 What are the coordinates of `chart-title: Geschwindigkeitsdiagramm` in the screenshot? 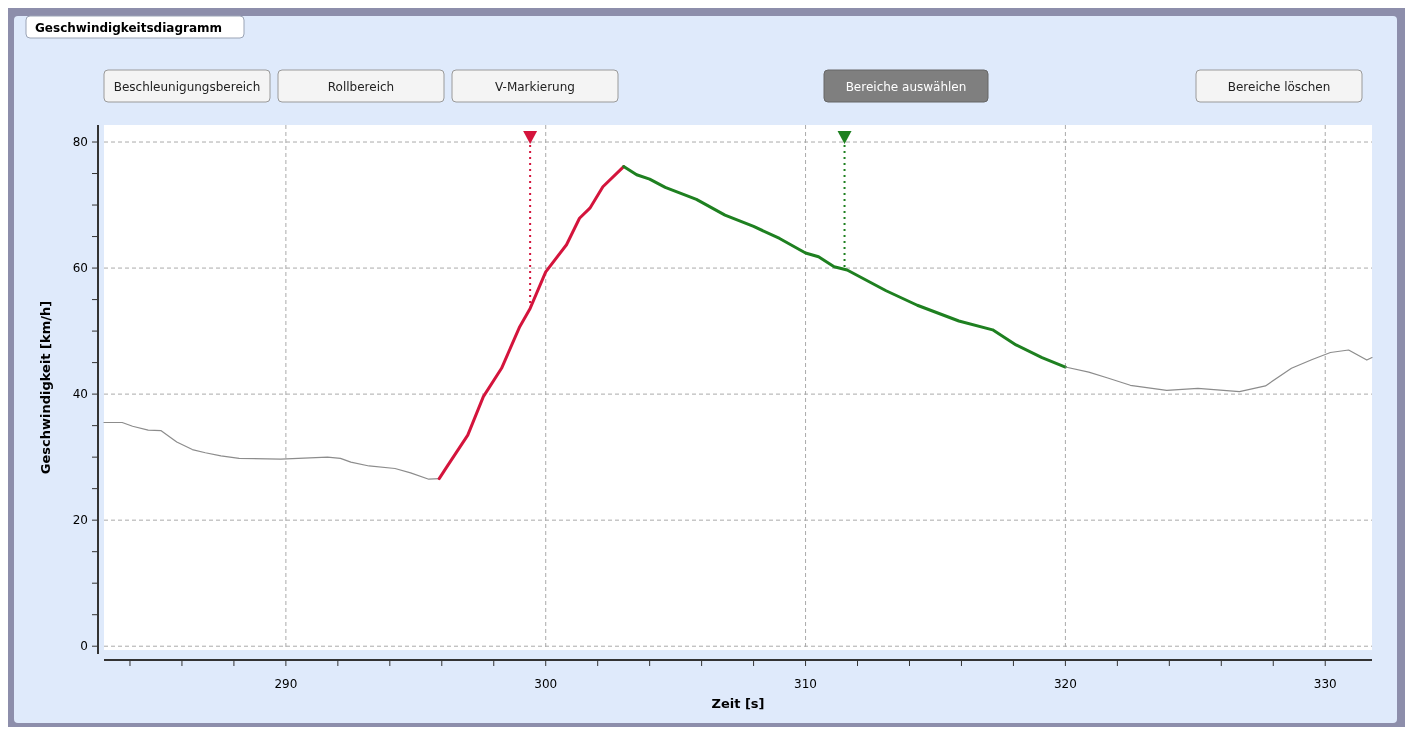 It's located at (129, 28).